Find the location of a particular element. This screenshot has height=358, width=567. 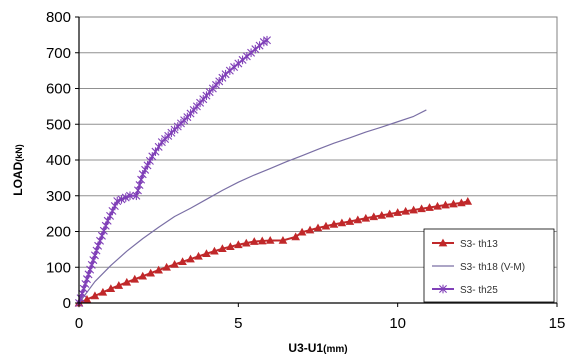

legend-label-1: S3- th18 (V-M) is located at coordinates (492, 267).